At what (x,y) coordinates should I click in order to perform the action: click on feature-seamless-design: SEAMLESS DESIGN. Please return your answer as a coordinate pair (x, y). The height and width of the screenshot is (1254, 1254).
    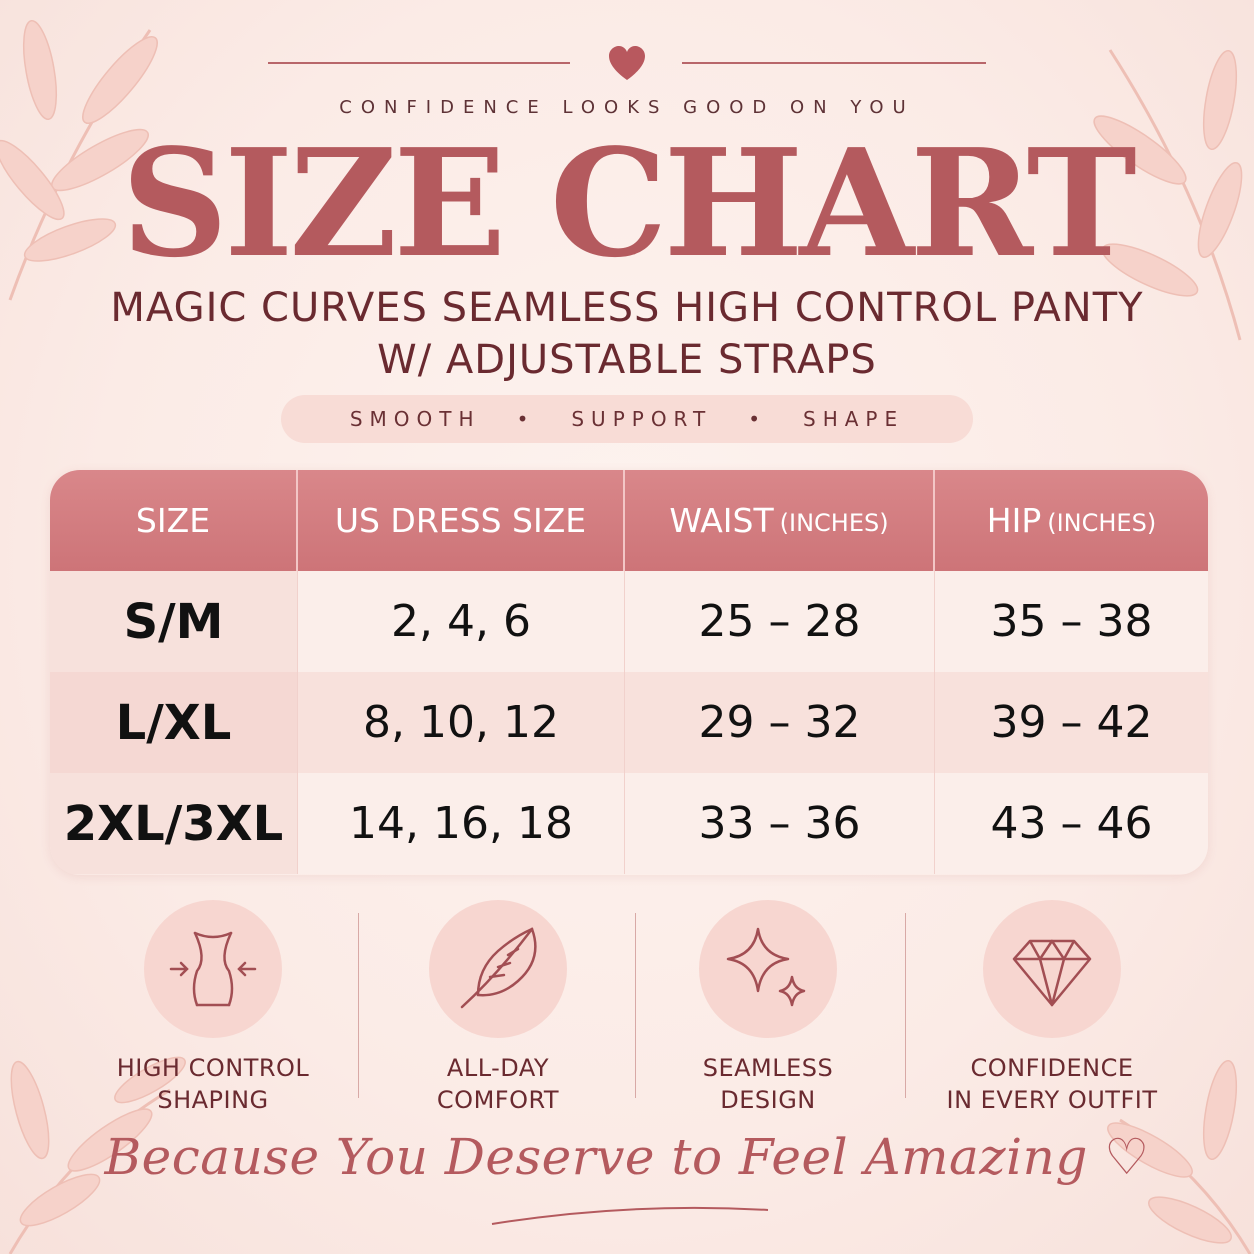
    Looking at the image, I should click on (768, 1008).